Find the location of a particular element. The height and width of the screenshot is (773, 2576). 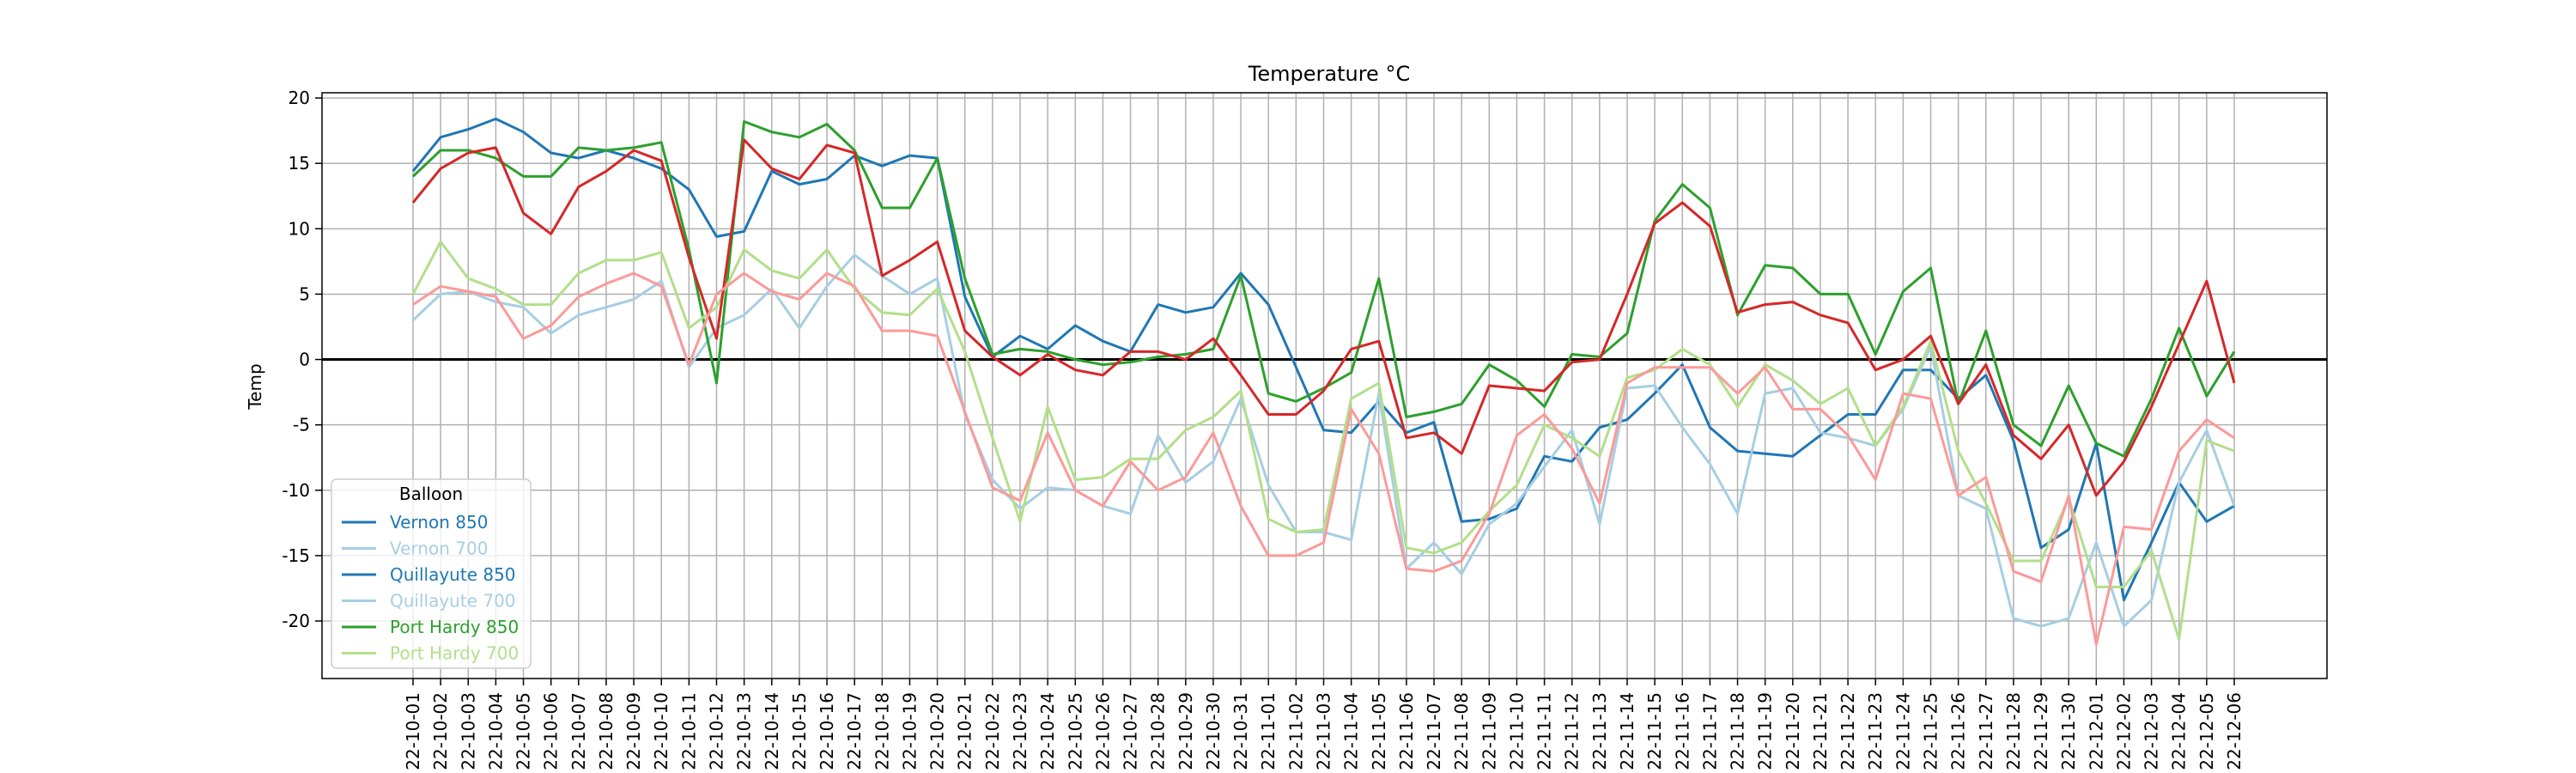

x-tick-label-13: 22-10-14 is located at coordinates (772, 731).